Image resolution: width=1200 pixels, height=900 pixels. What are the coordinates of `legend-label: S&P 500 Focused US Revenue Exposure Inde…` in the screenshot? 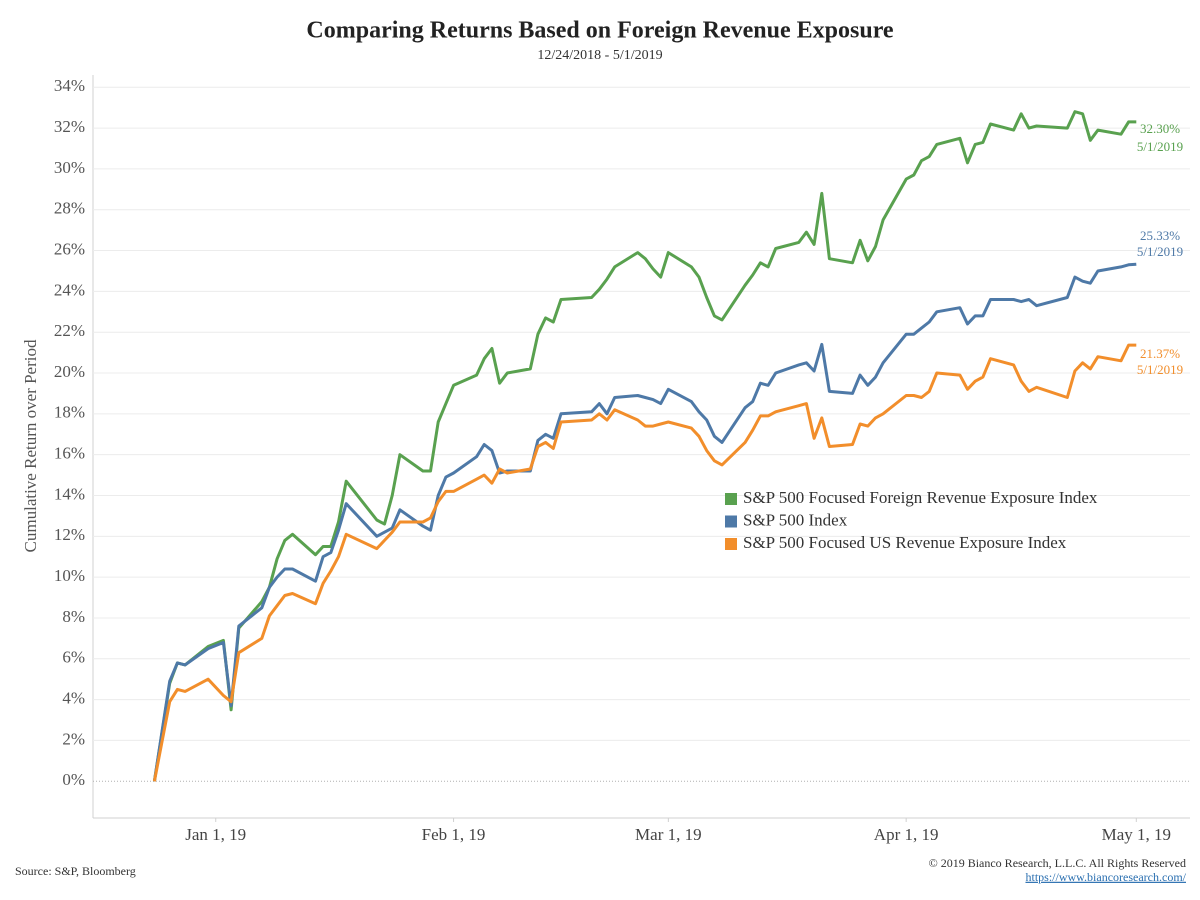 It's located at (905, 542).